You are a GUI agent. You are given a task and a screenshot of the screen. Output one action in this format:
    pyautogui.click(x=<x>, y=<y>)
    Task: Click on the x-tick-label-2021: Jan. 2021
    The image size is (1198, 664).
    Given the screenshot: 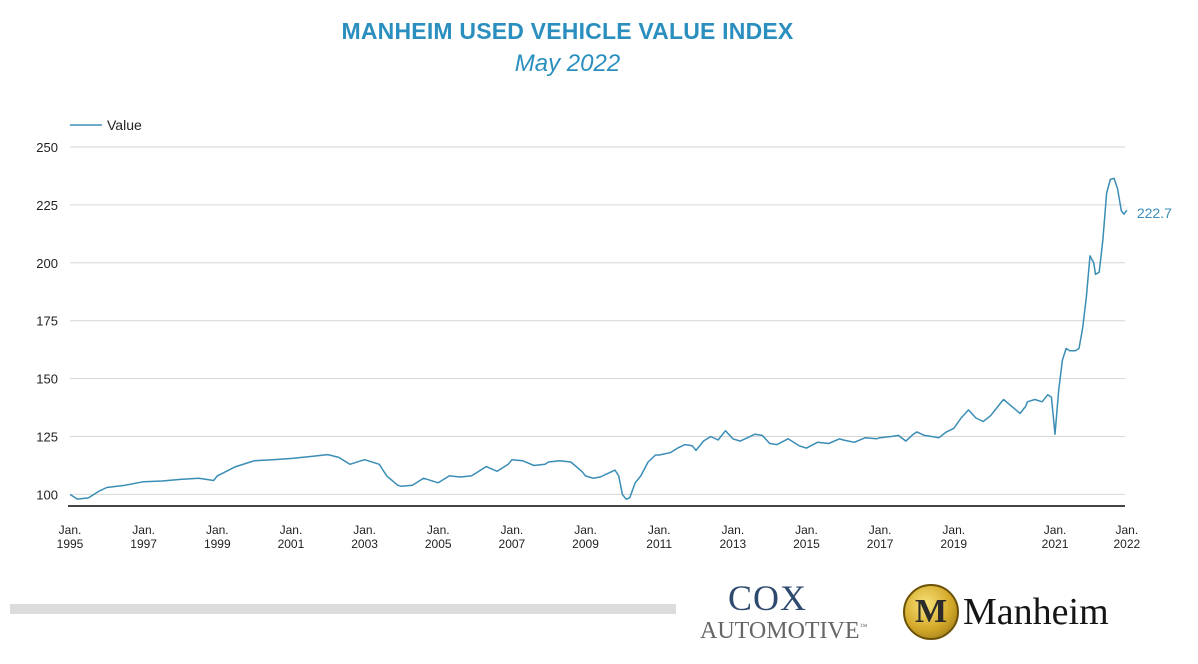 What is the action you would take?
    pyautogui.click(x=1055, y=537)
    